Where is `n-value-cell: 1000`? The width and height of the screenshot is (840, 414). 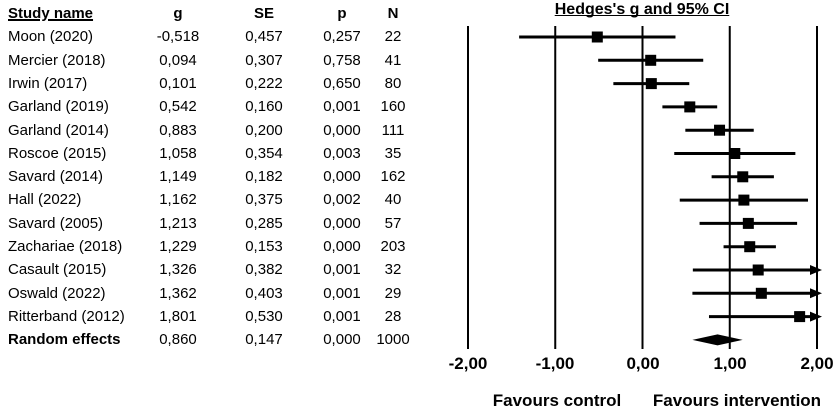
n-value-cell: 1000 is located at coordinates (393, 340).